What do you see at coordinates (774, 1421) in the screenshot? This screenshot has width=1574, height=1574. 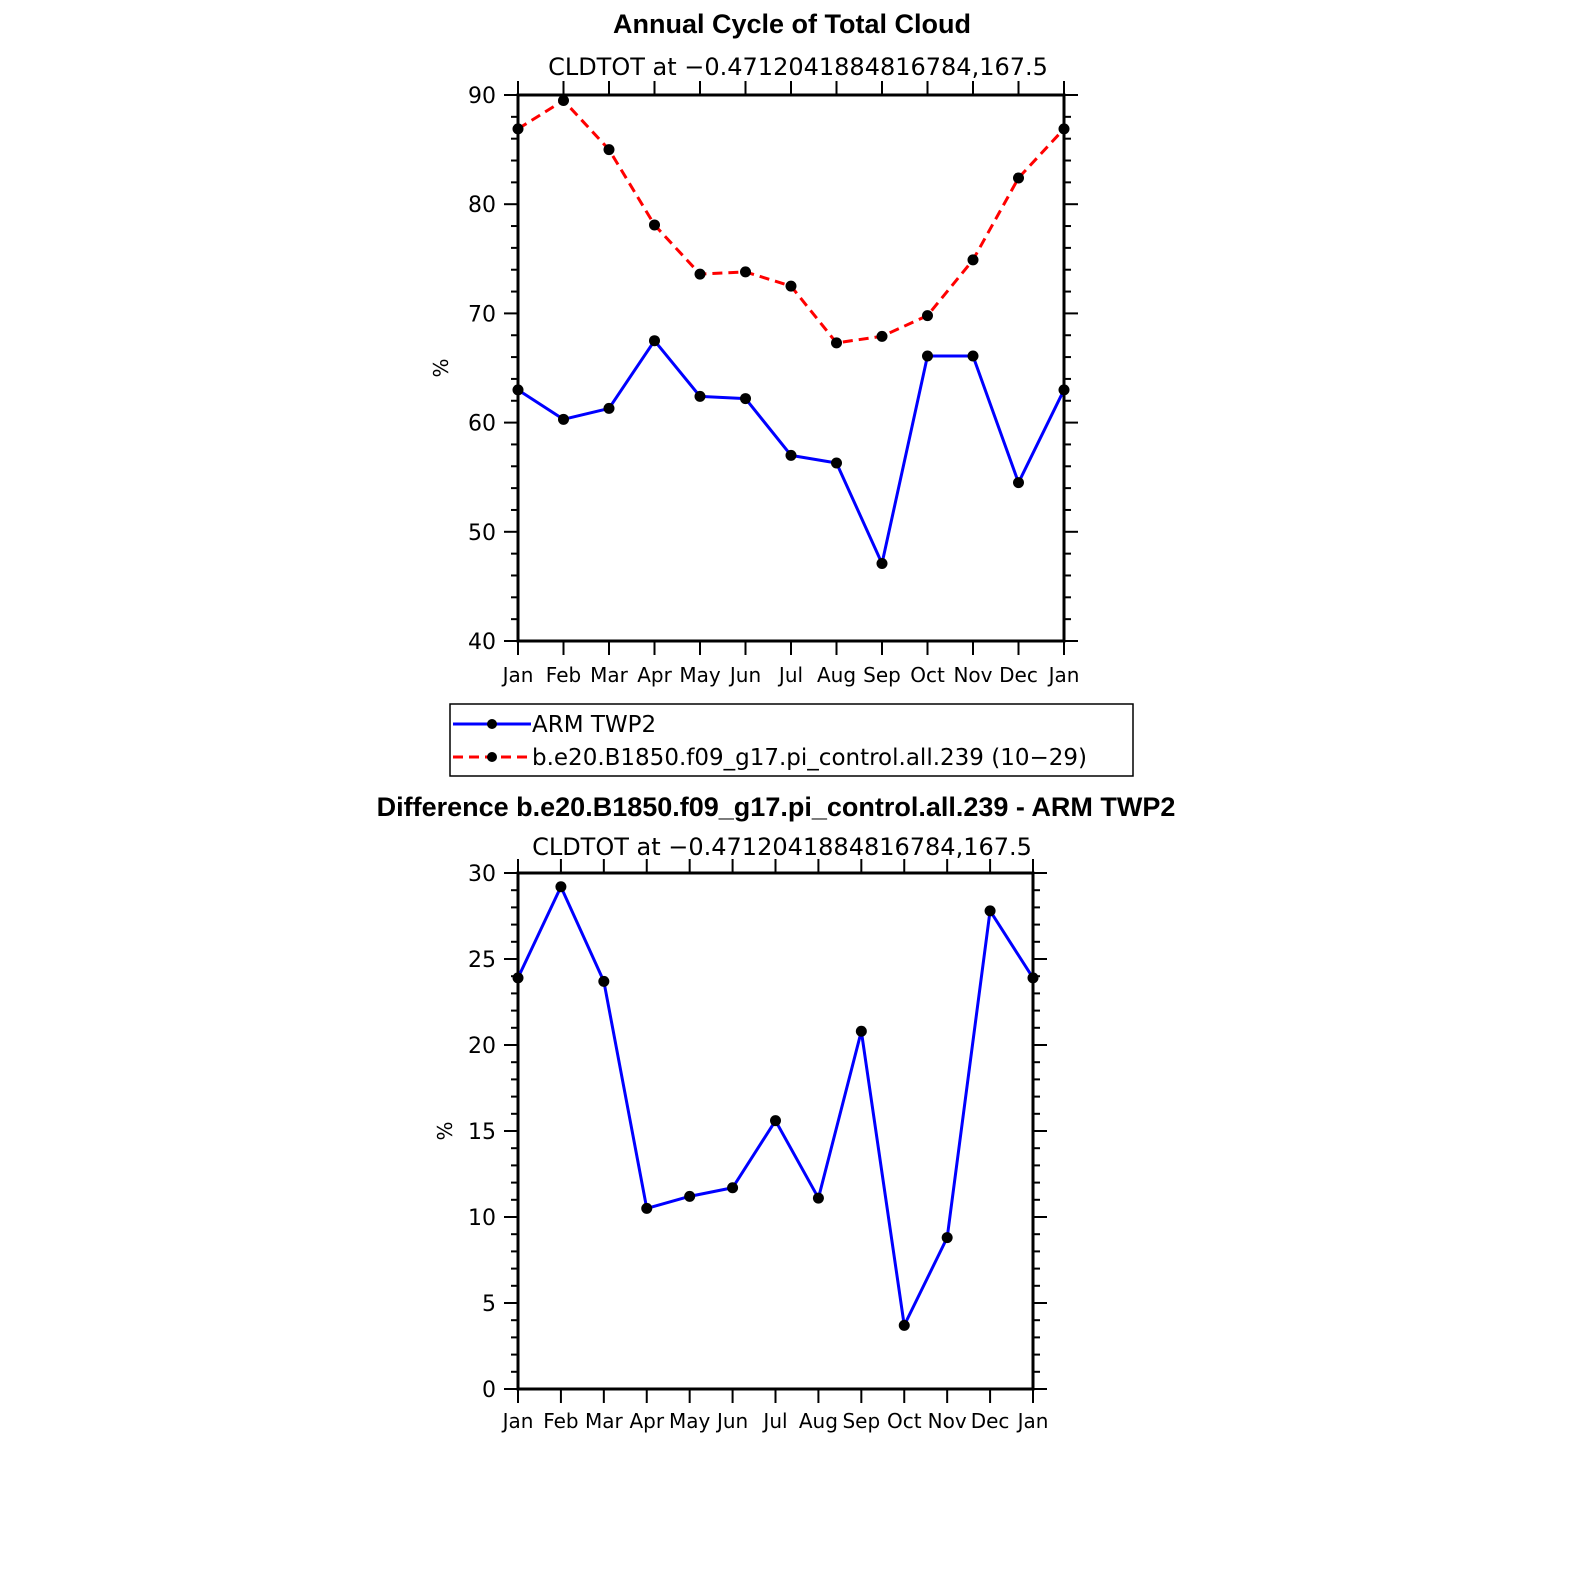 I see `bottom-chart-x-tick-label: Jul` at bounding box center [774, 1421].